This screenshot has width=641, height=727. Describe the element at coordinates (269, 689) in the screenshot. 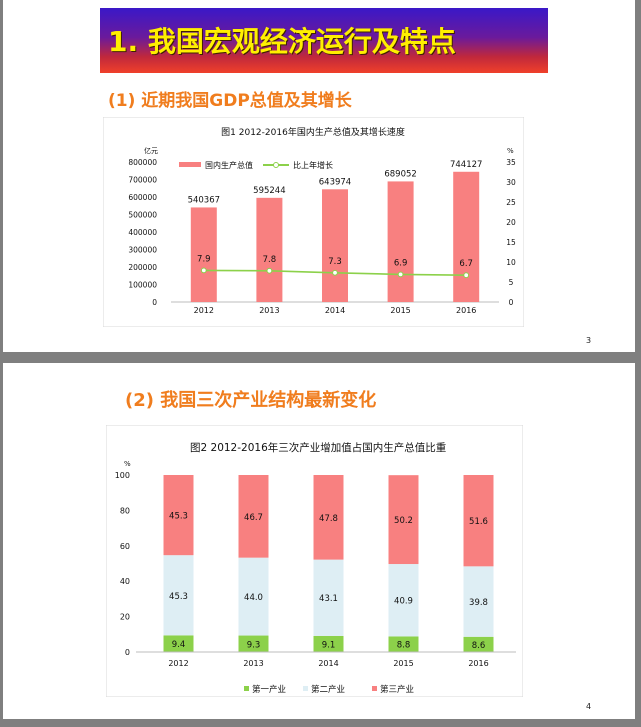

I see `legend-label: 第一产业` at that location.